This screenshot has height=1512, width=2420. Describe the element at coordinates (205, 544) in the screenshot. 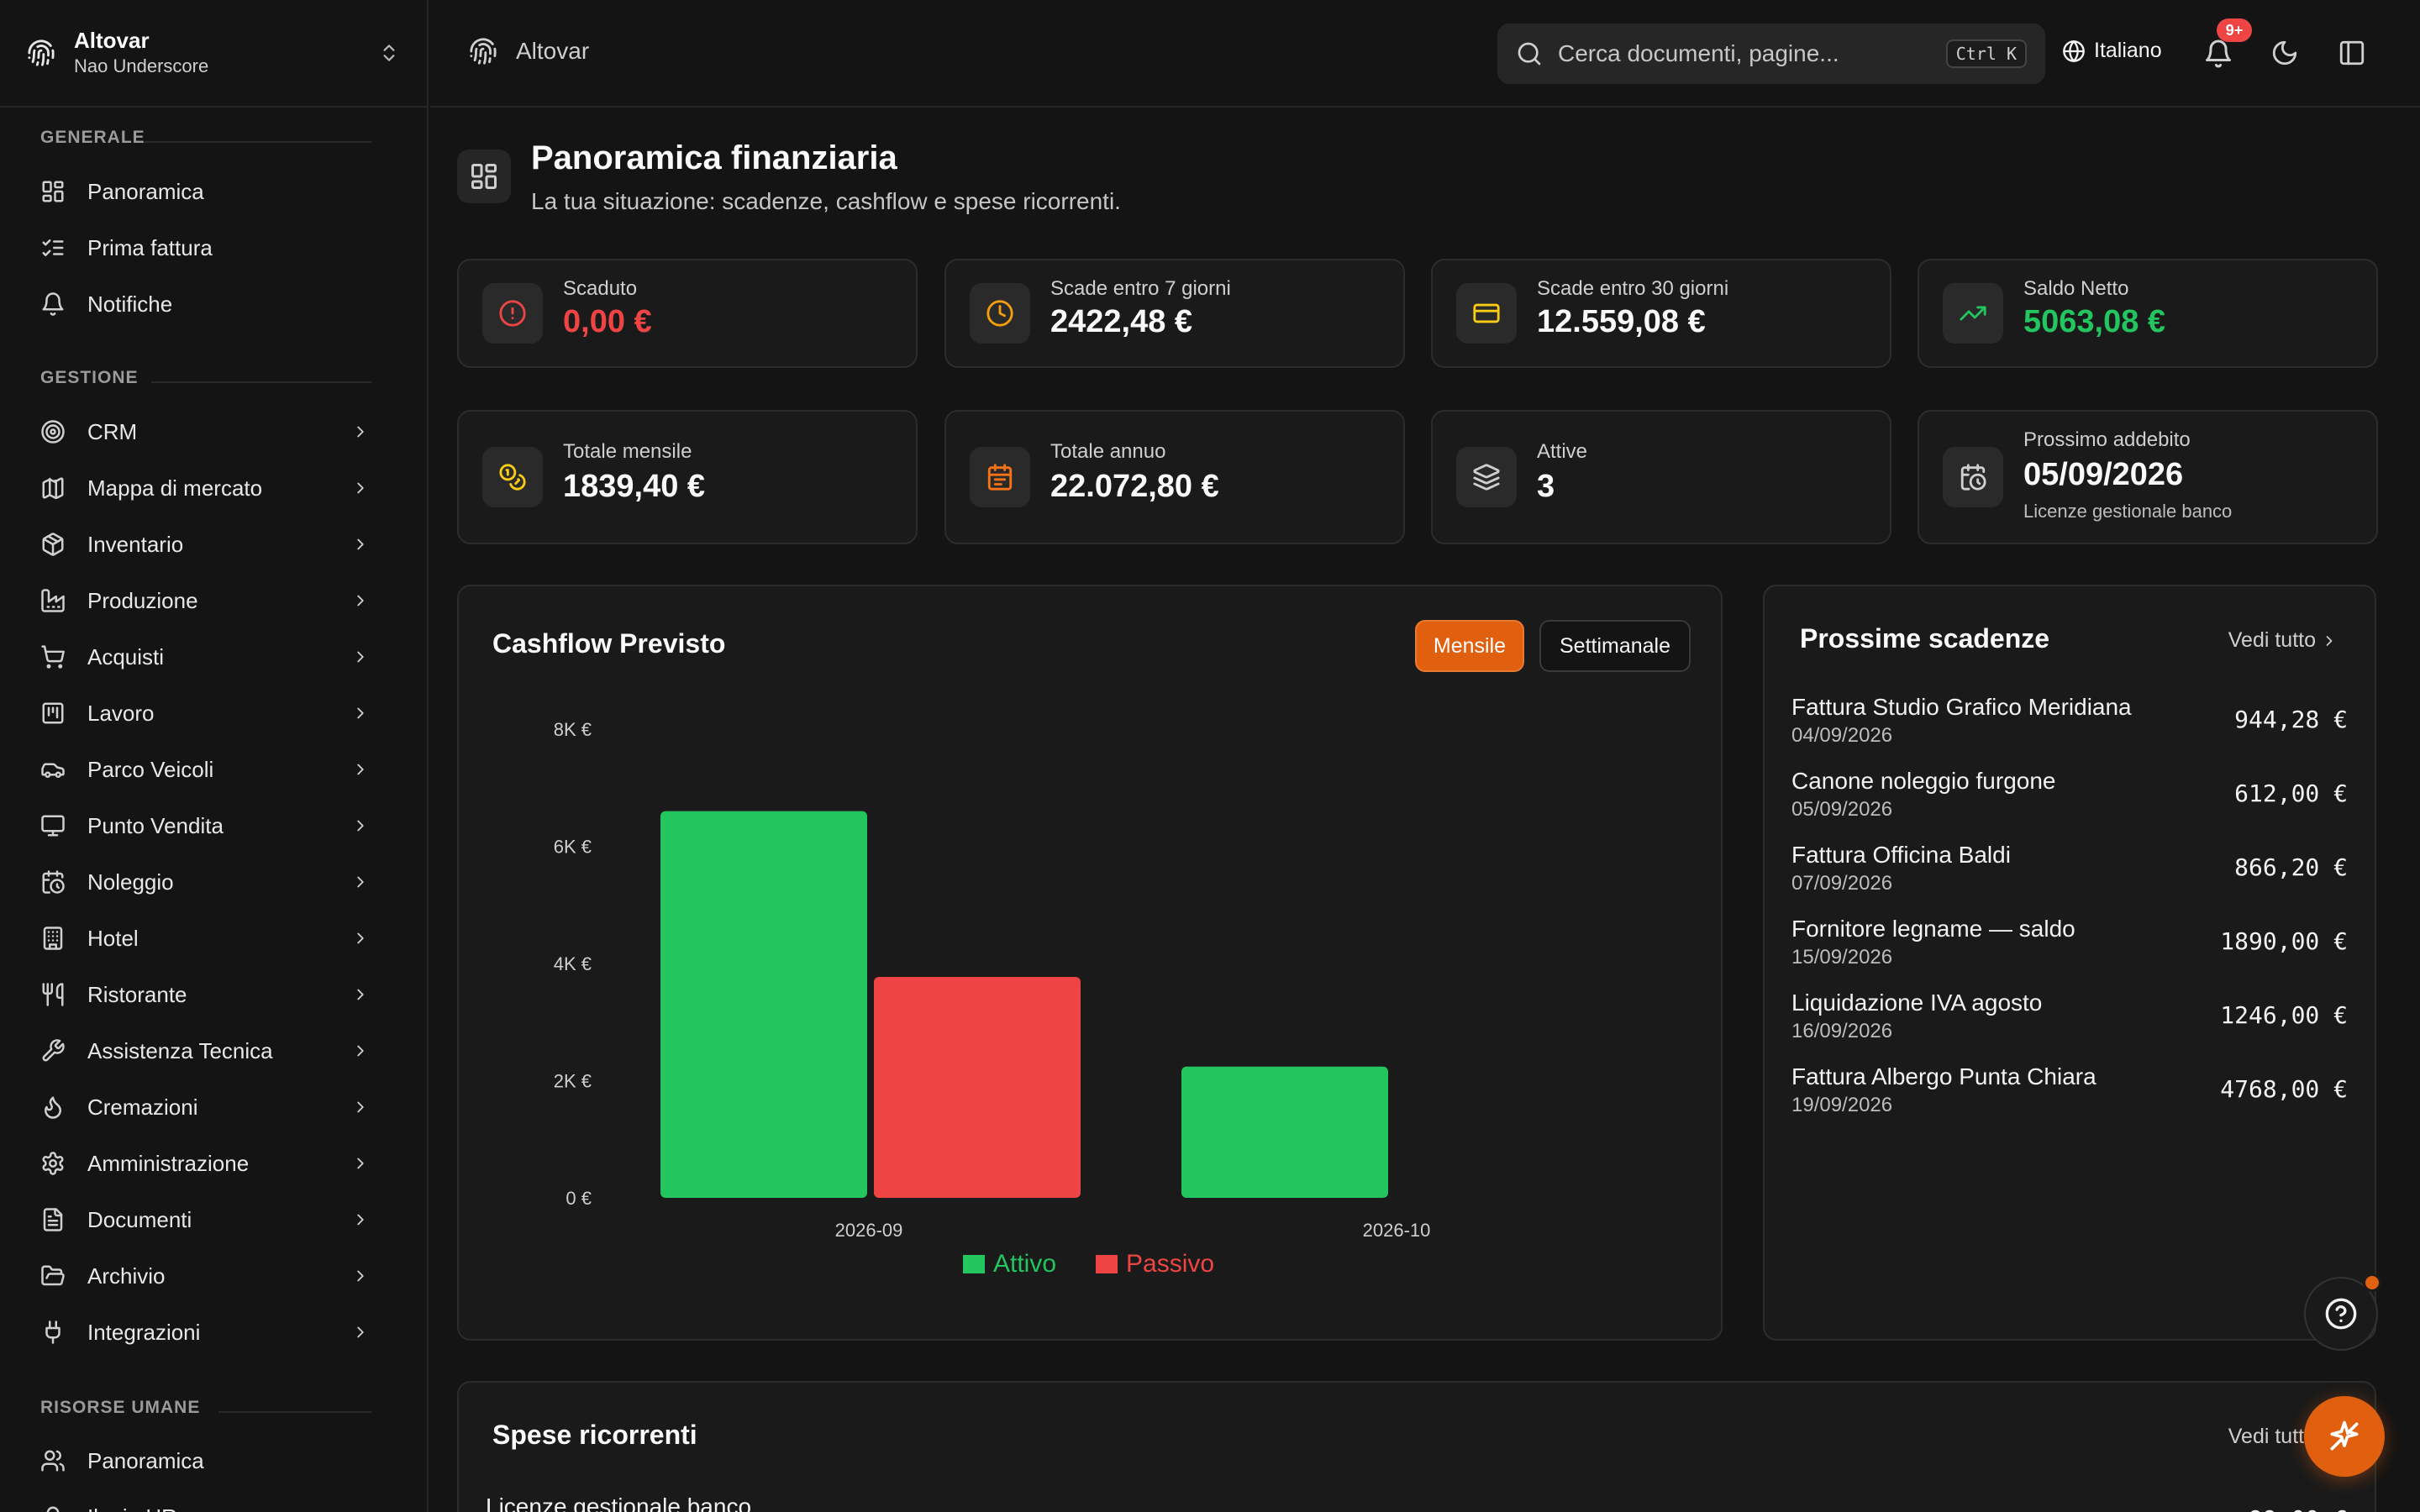

I see `sidebar-item-inventario: Inventario` at that location.